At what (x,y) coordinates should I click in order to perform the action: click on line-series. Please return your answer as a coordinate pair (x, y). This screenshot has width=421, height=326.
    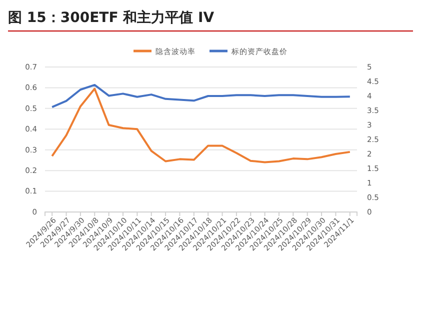
    Looking at the image, I should click on (201, 96).